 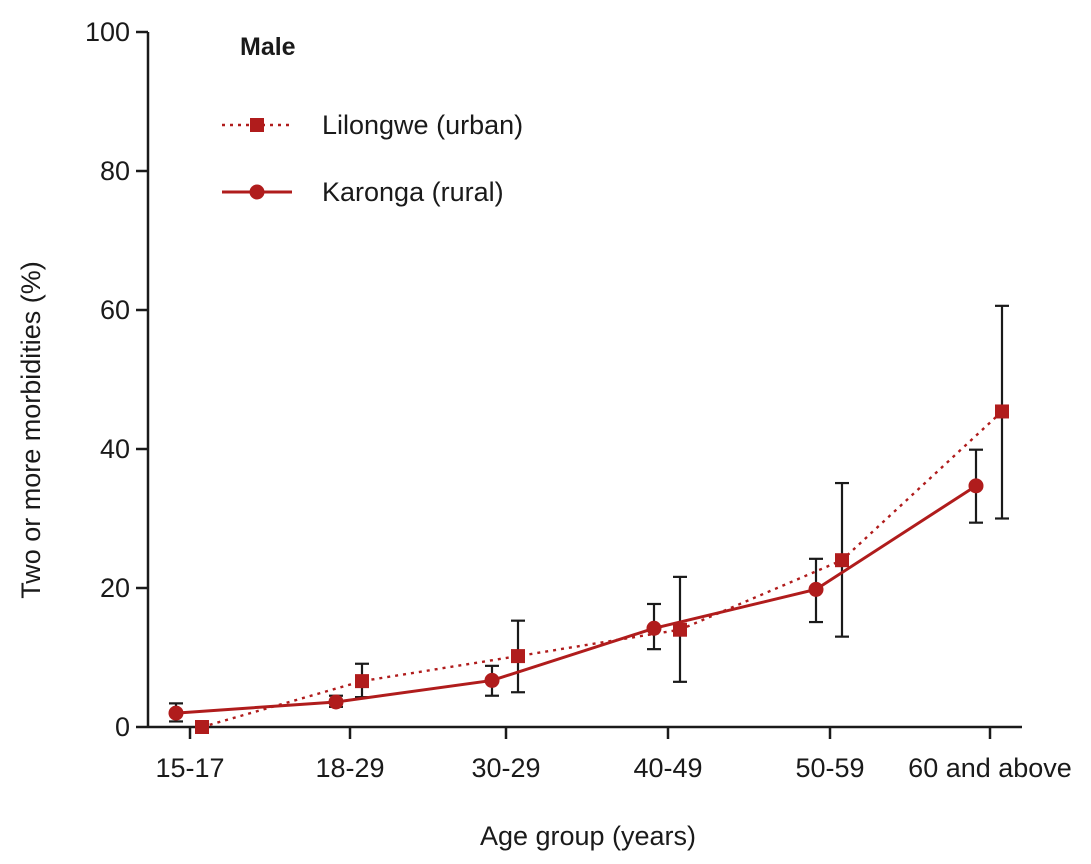 What do you see at coordinates (829, 768) in the screenshot?
I see `x-tick-label: 50-59` at bounding box center [829, 768].